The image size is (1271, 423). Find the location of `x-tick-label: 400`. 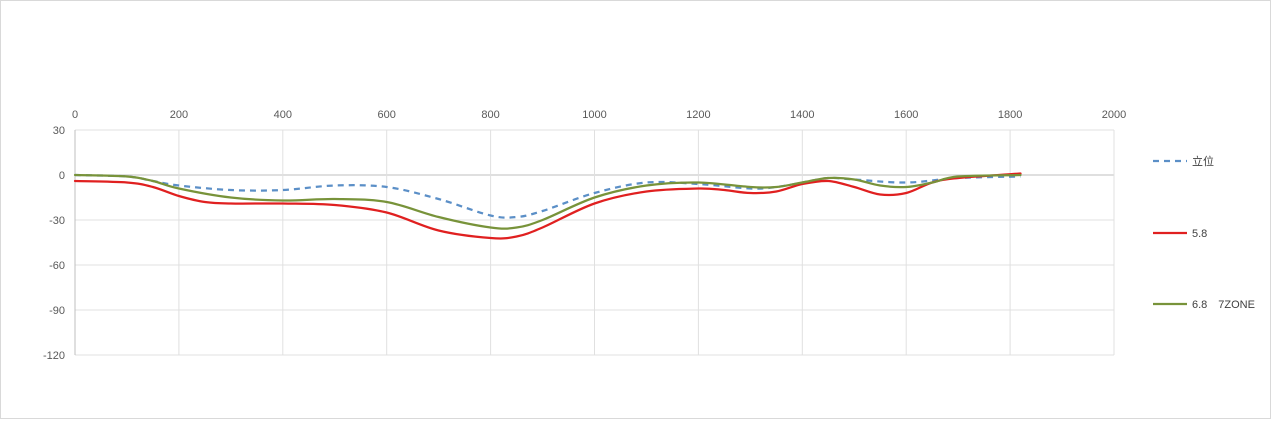

x-tick-label: 400 is located at coordinates (283, 115).